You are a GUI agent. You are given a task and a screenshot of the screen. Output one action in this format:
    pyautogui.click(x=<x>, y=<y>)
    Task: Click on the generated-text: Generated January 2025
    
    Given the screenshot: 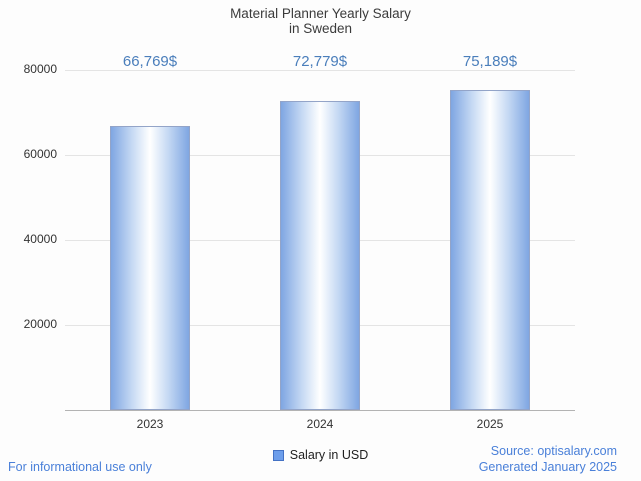 What is the action you would take?
    pyautogui.click(x=547, y=467)
    